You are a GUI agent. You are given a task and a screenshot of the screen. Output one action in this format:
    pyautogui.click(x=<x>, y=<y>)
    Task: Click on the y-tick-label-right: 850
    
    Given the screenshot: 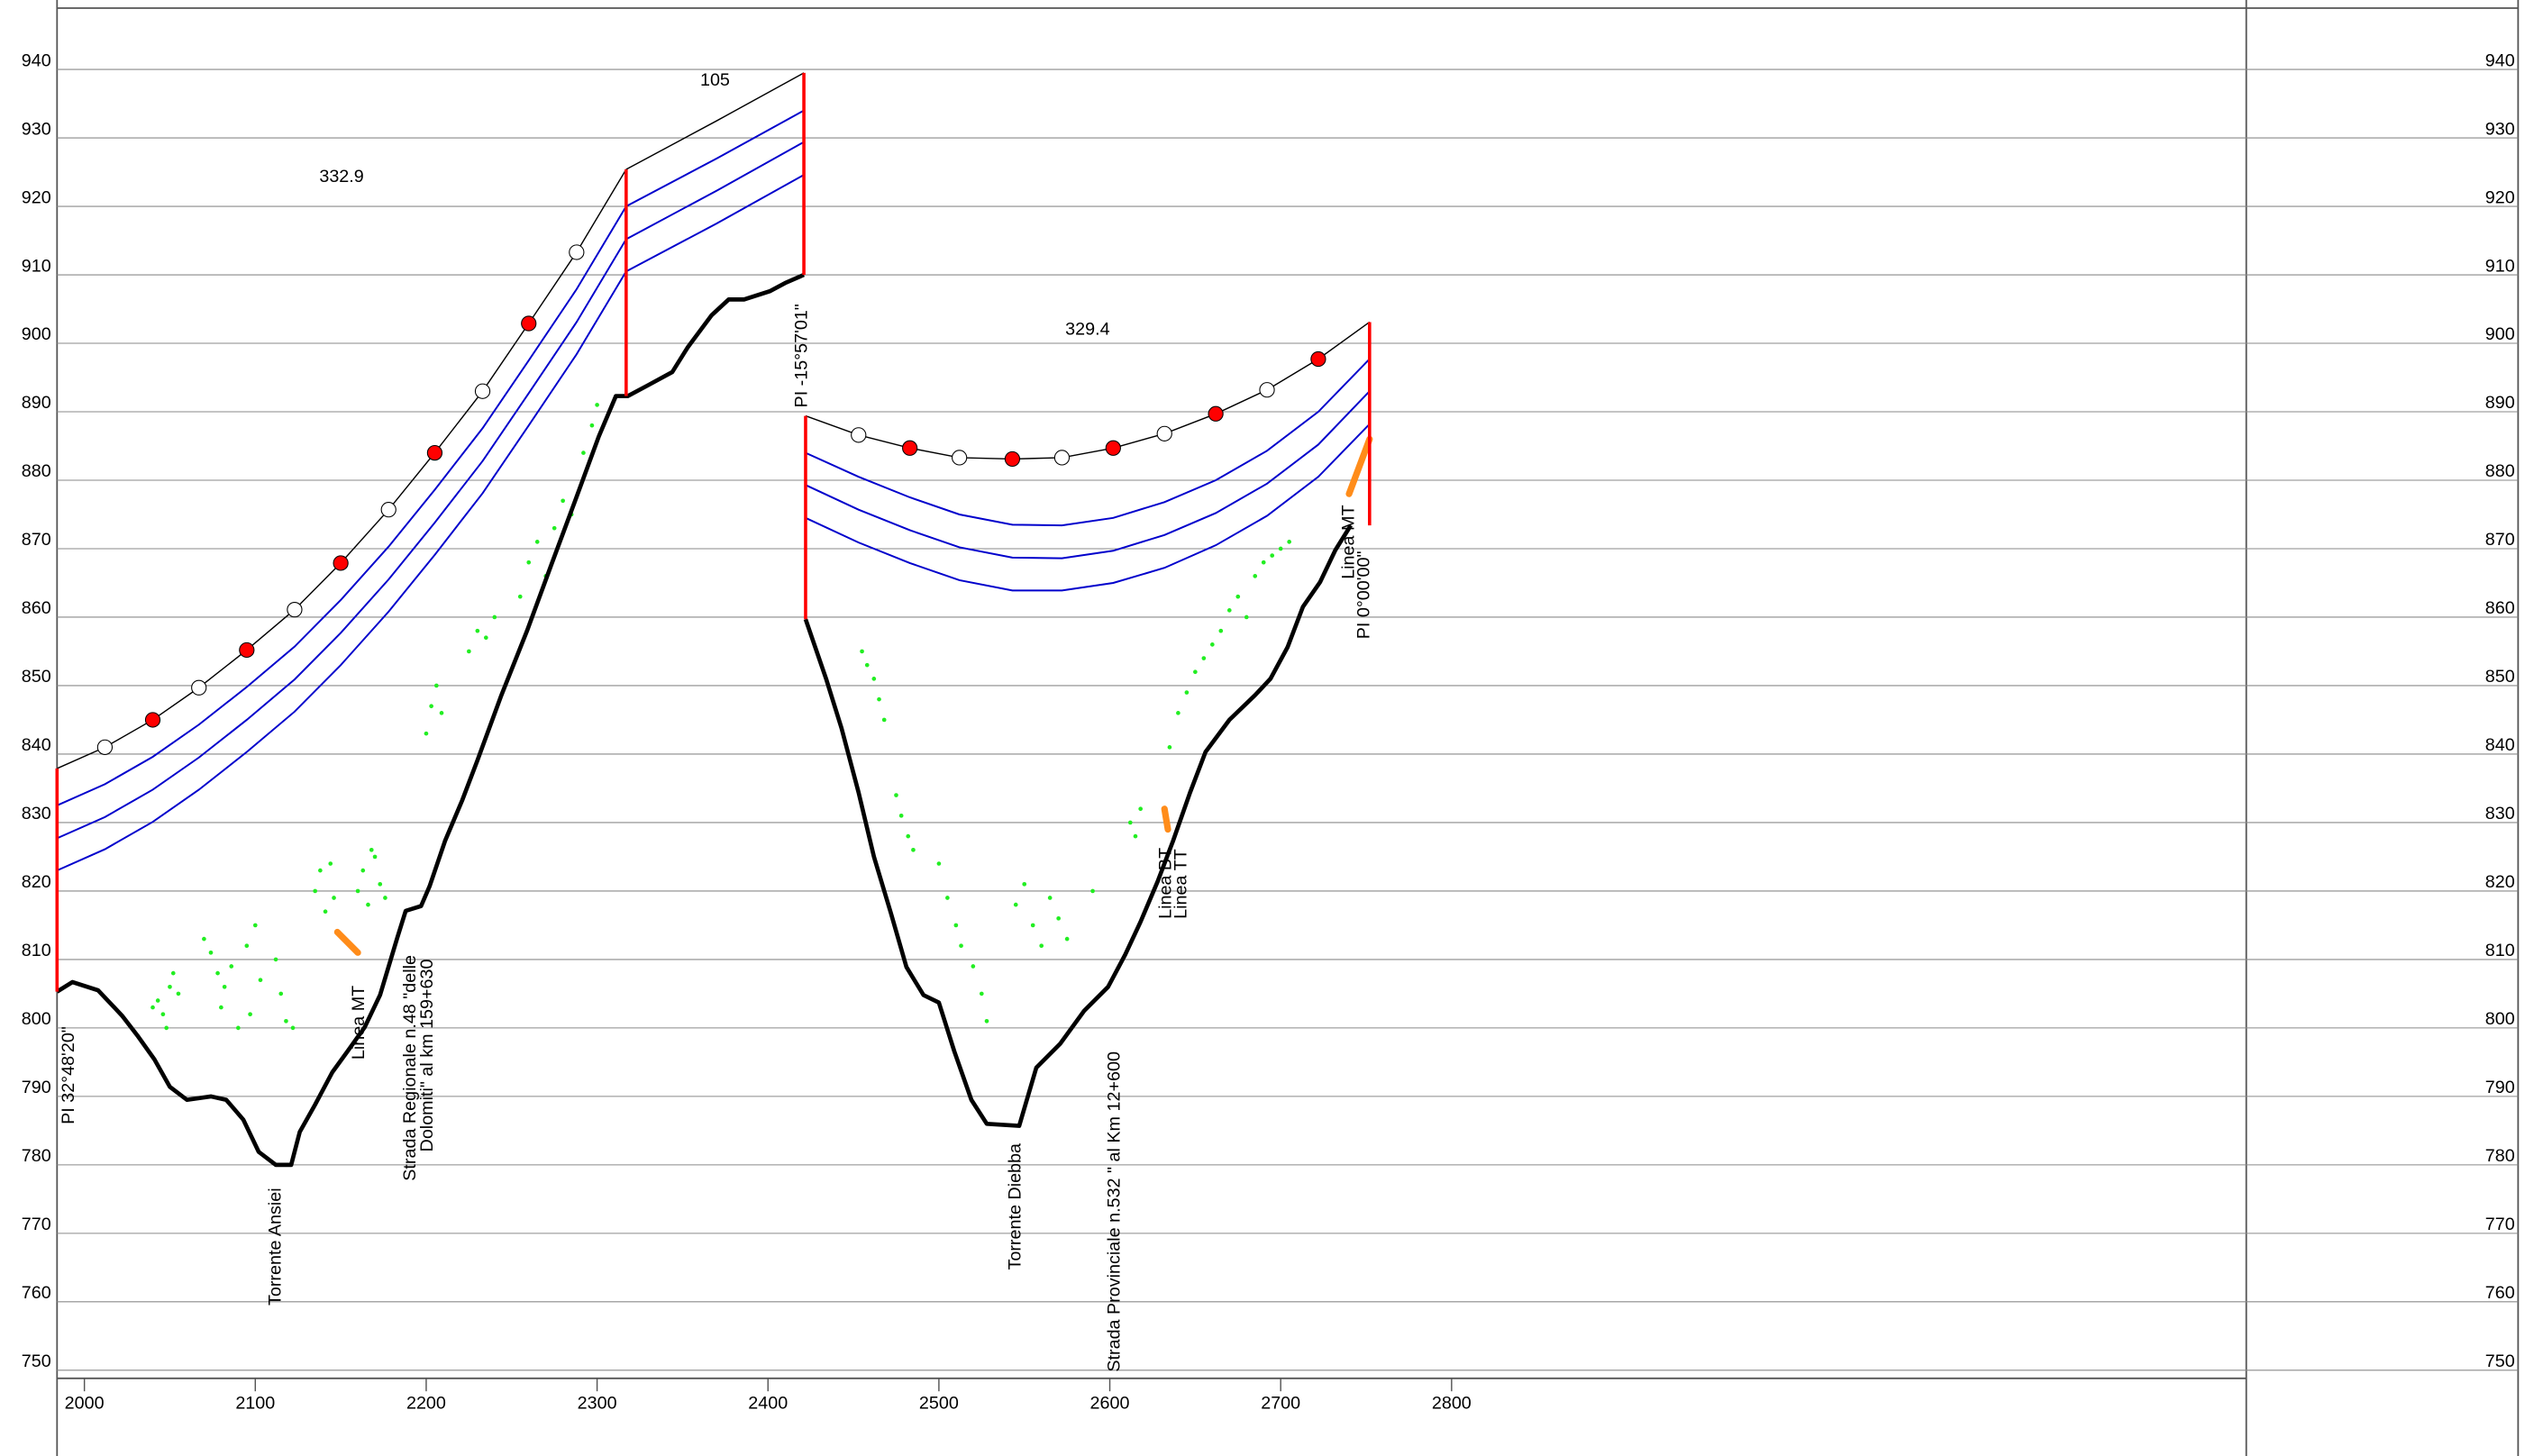 What is the action you would take?
    pyautogui.click(x=2500, y=677)
    